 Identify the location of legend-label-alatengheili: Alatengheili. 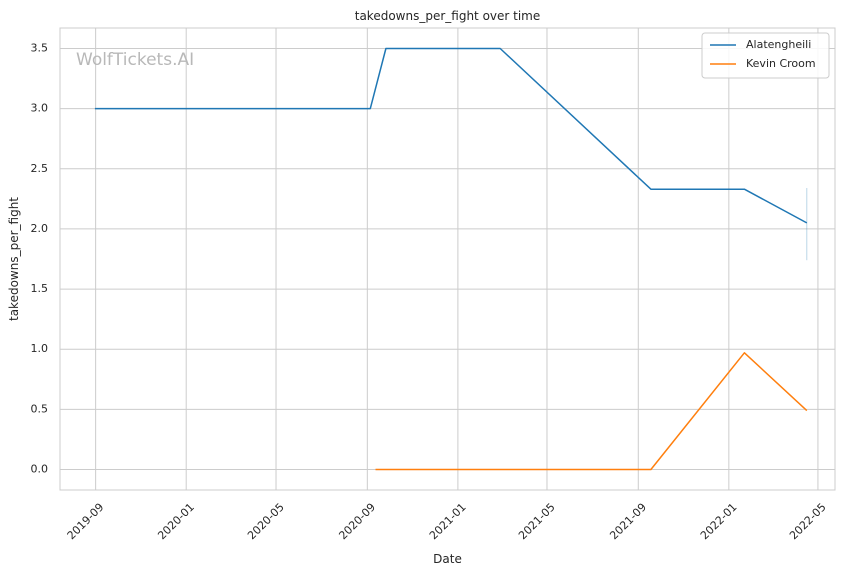
(778, 44).